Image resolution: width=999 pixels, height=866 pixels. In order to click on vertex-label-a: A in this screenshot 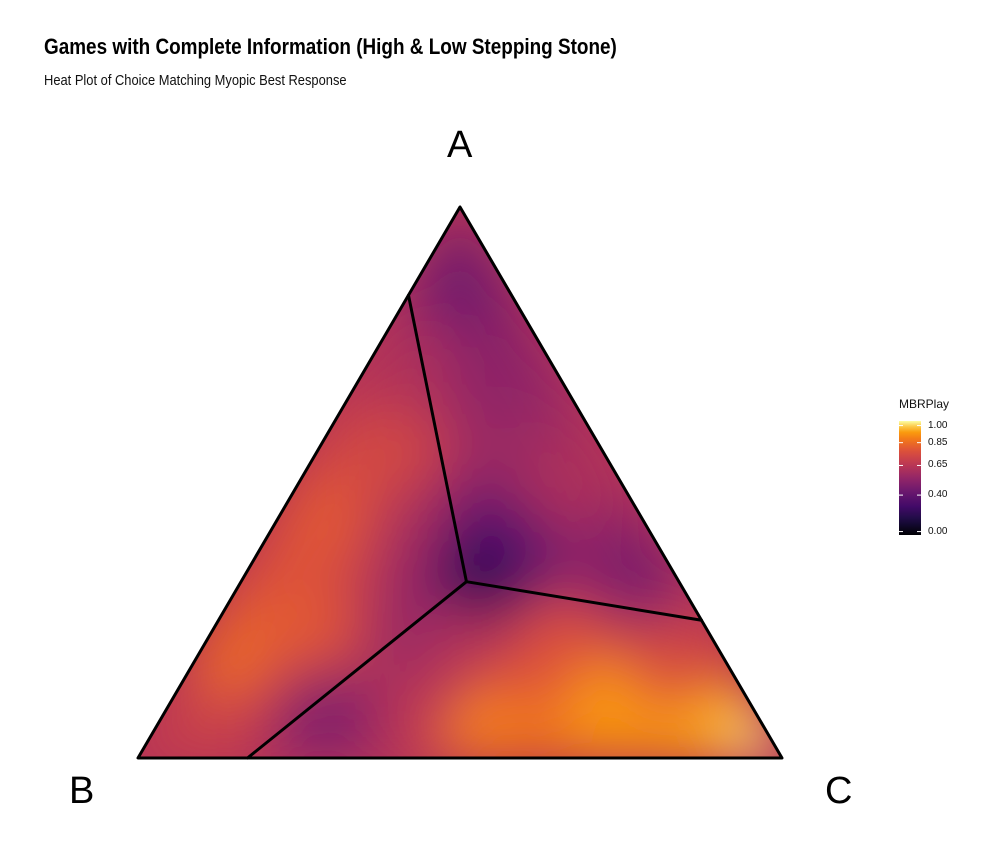, I will do `click(460, 145)`.